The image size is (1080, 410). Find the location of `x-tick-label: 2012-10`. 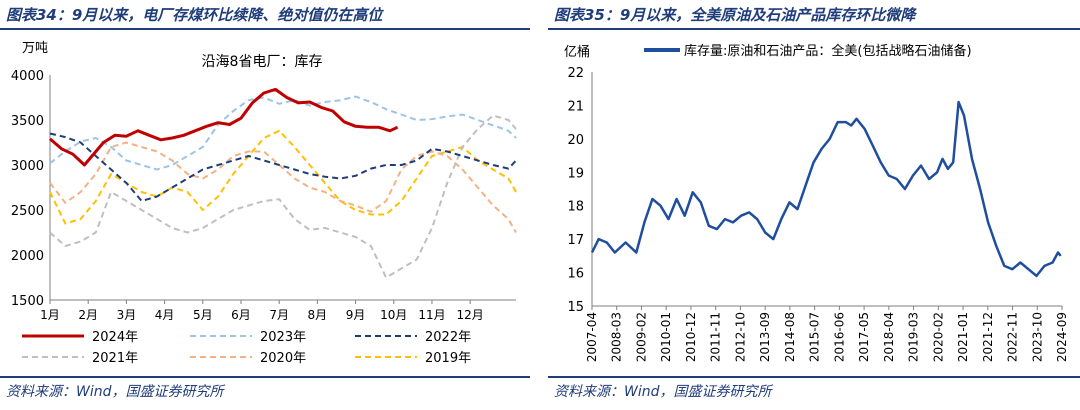

x-tick-label: 2012-10 is located at coordinates (740, 337).